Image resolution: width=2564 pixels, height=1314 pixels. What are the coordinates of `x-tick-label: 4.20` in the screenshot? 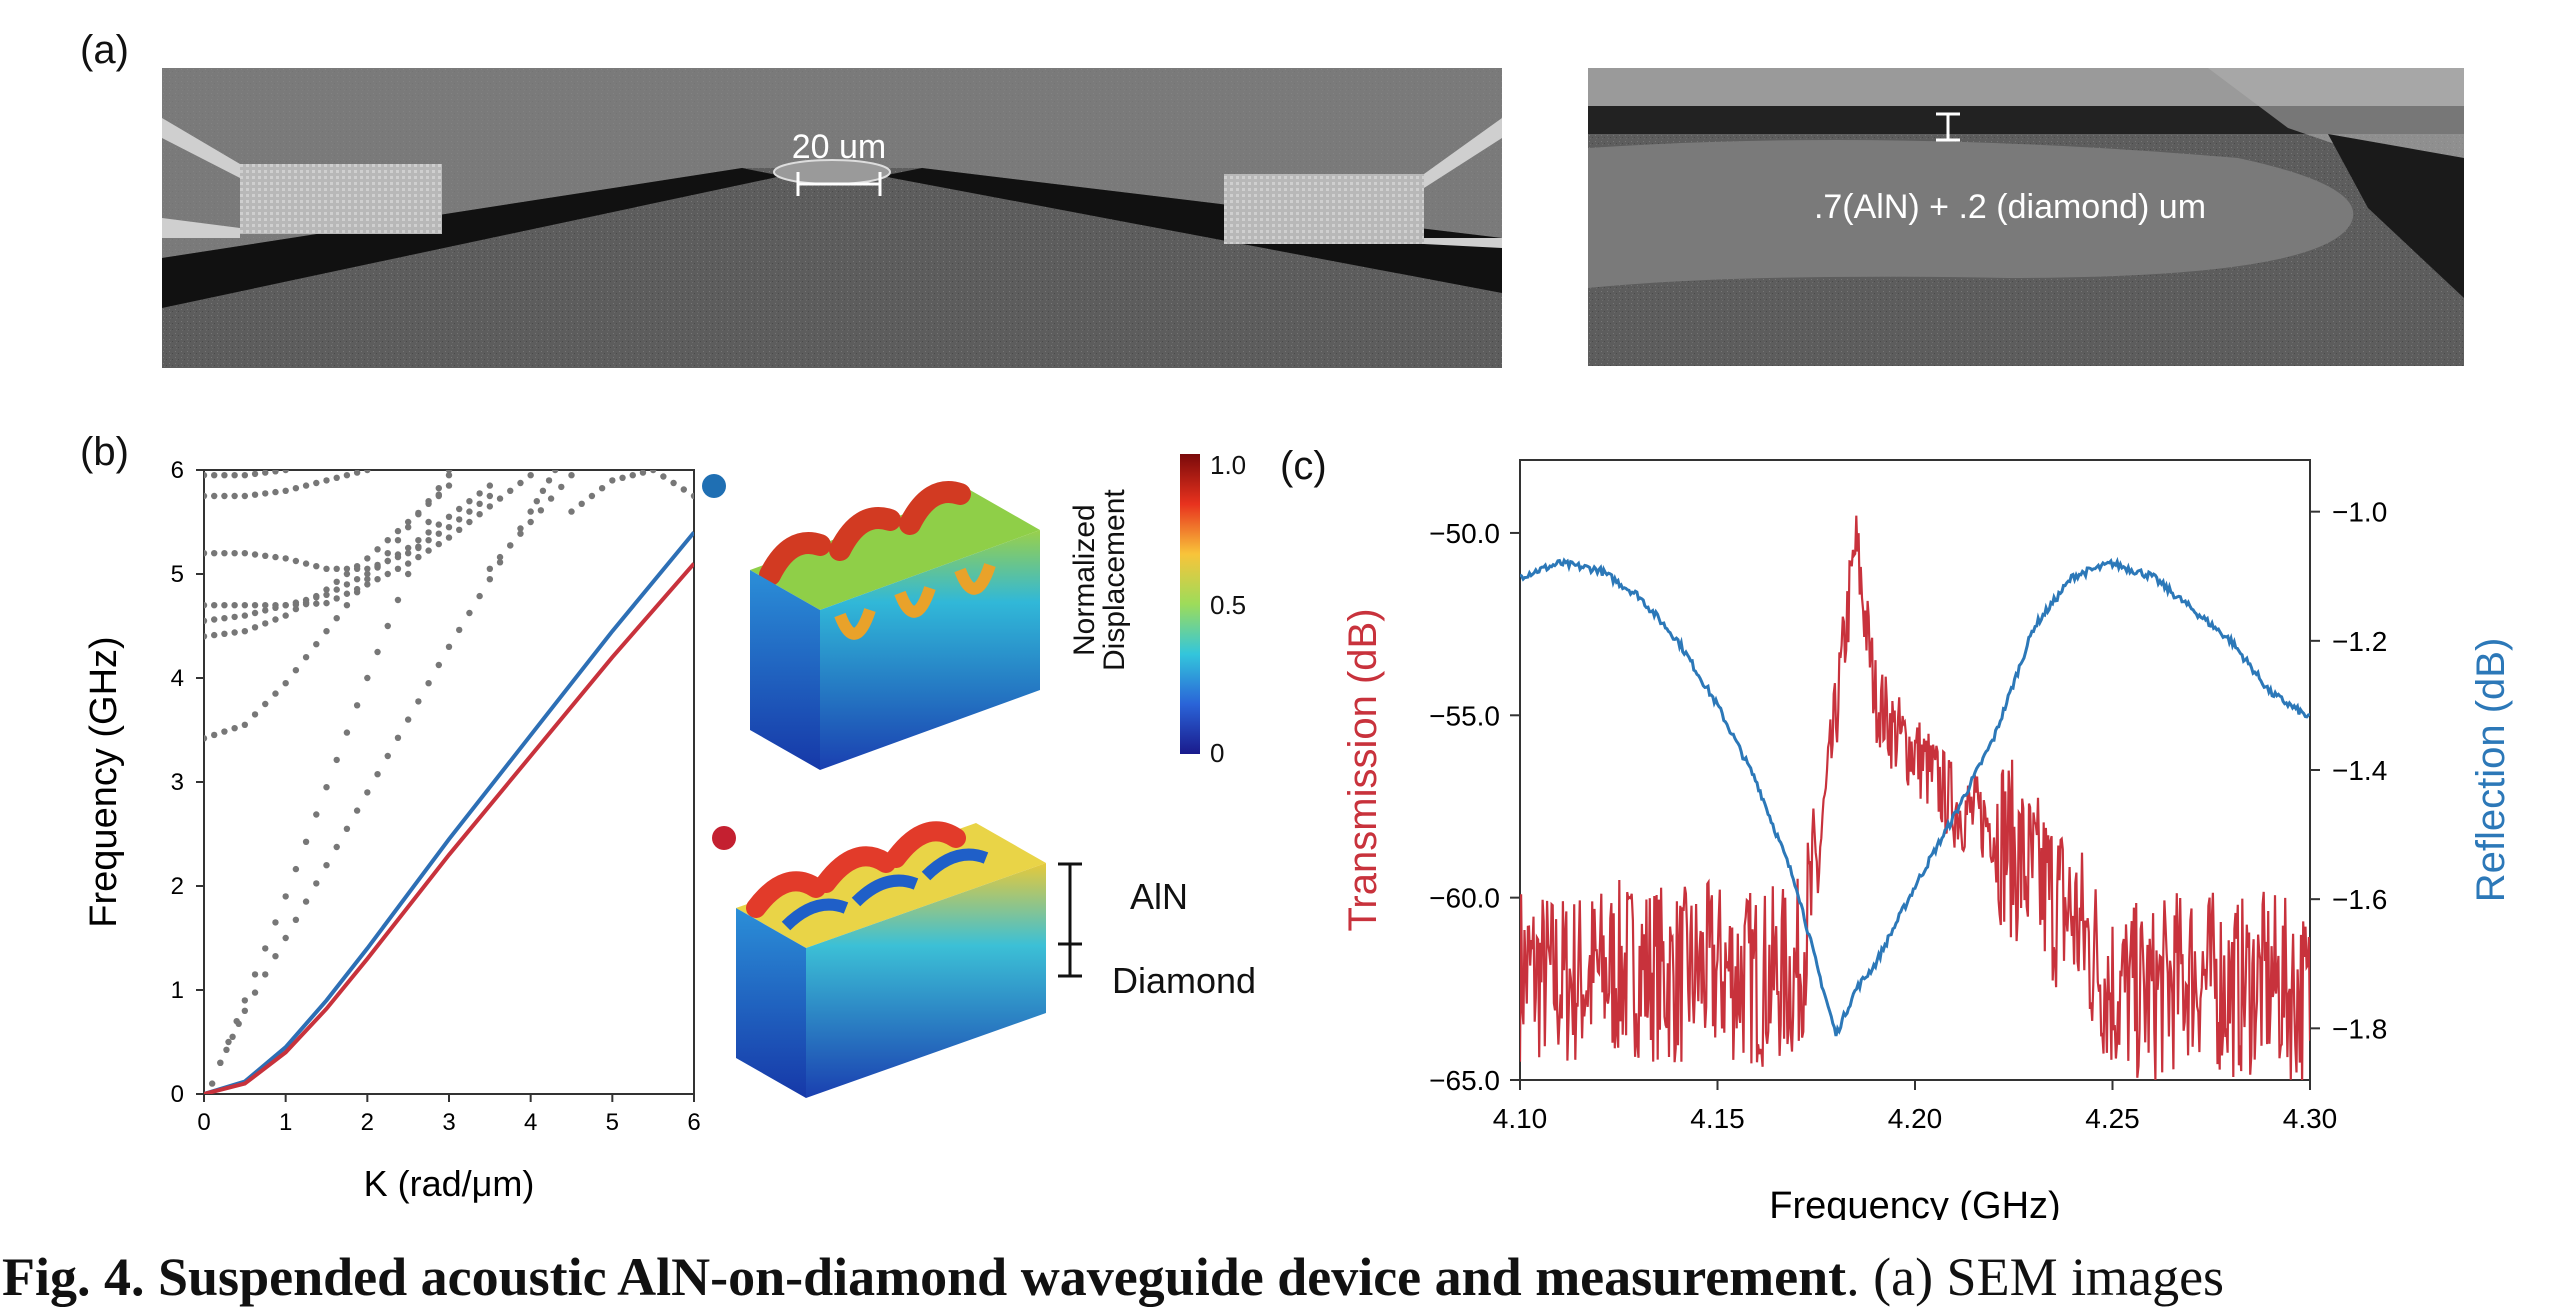 It's located at (1915, 1118).